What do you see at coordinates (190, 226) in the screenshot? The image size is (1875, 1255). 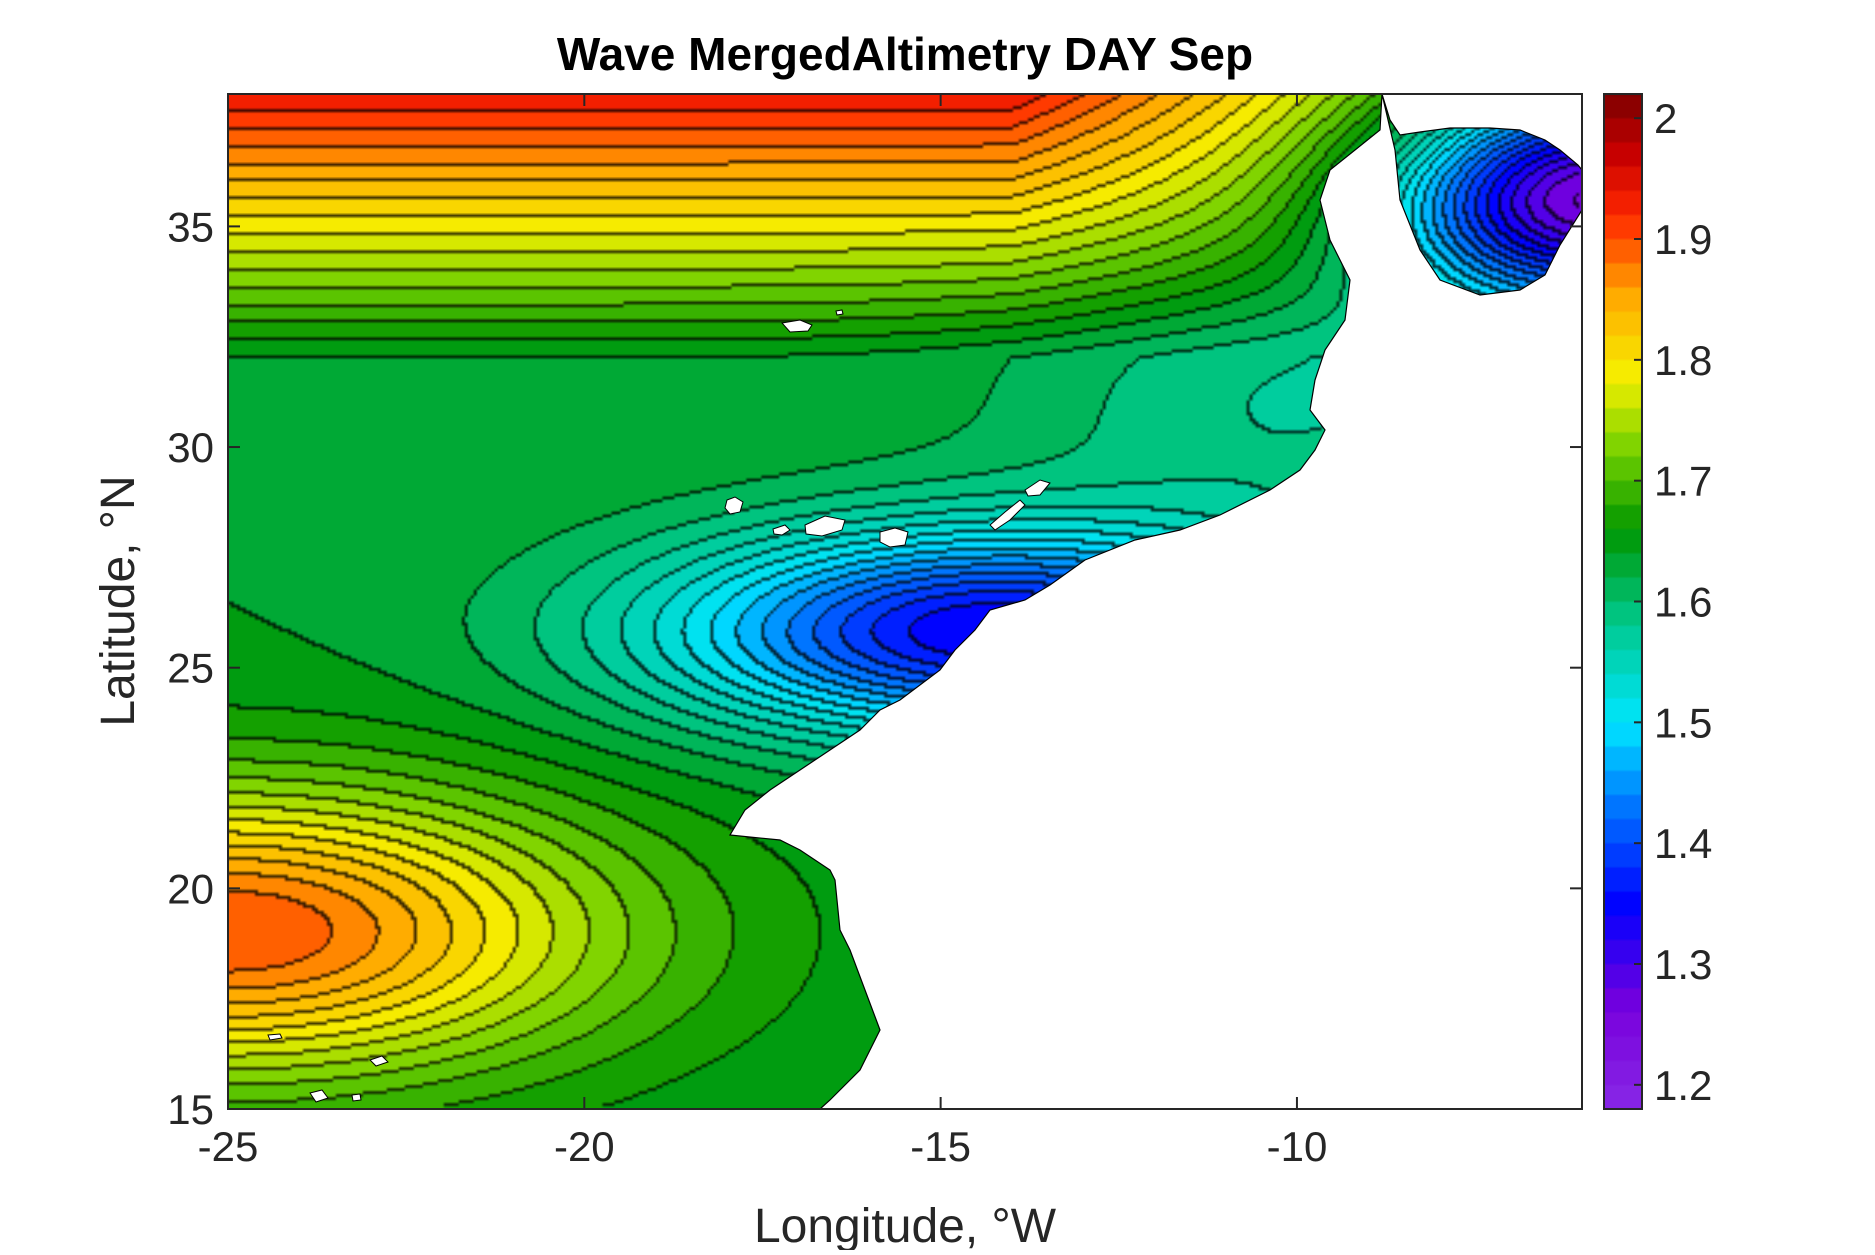 I see `y-tick-label: 35` at bounding box center [190, 226].